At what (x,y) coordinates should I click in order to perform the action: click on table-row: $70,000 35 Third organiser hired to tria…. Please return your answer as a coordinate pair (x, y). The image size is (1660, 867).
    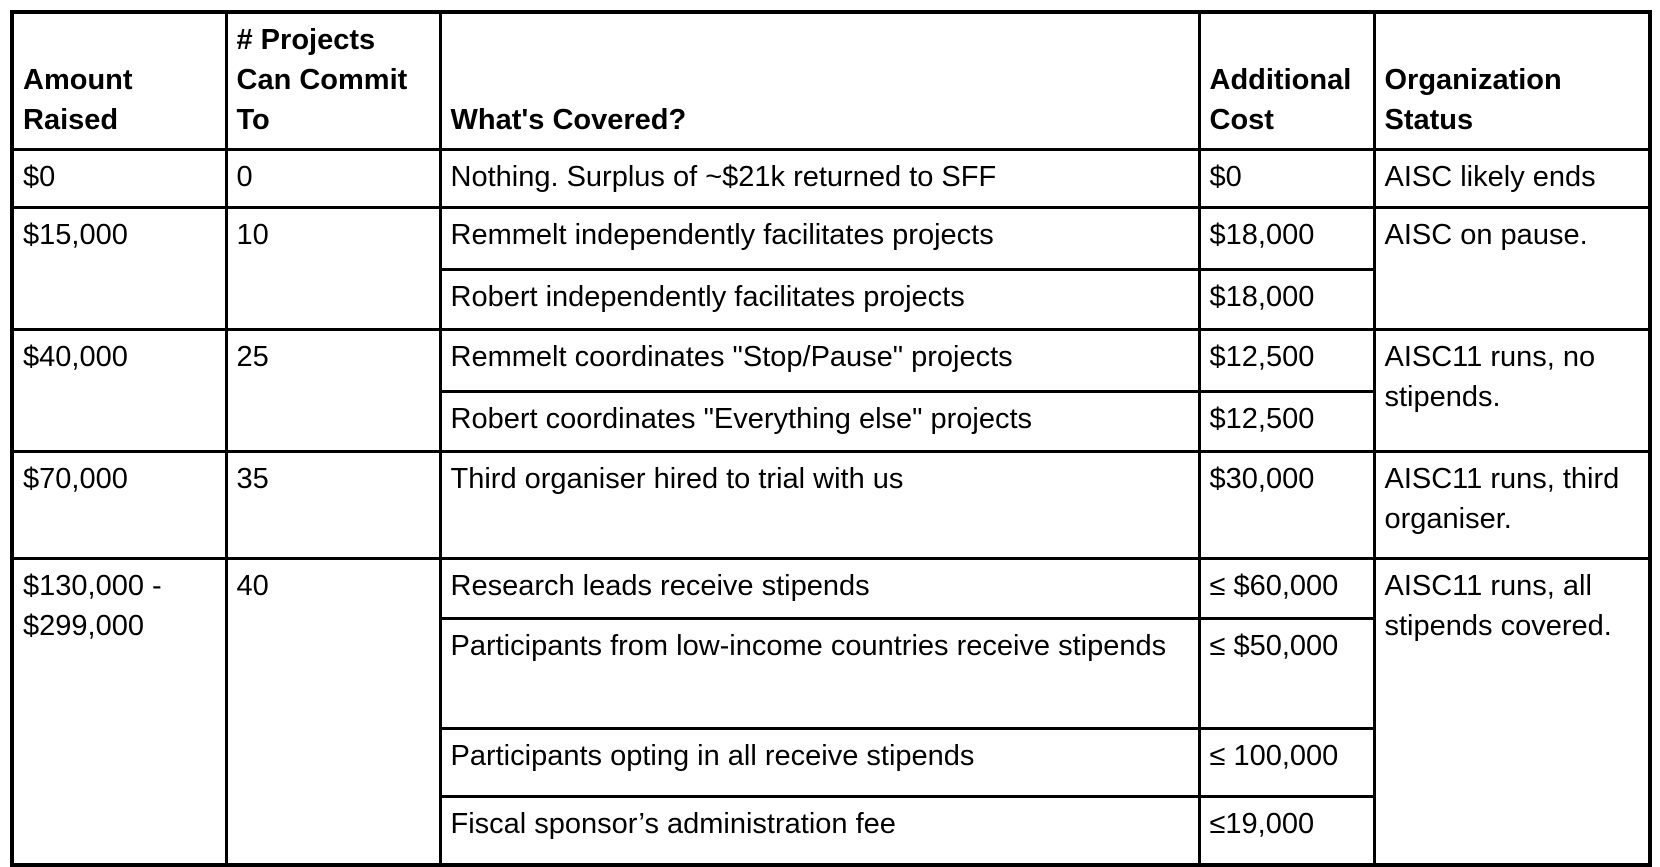
    Looking at the image, I should click on (831, 505).